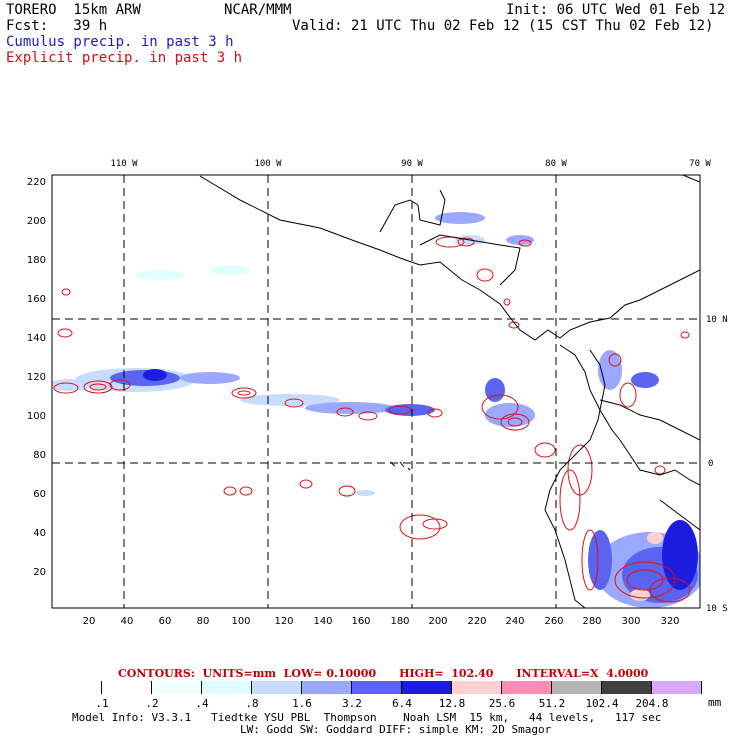  I want to click on legend-label: 51.2, so click(552, 703).